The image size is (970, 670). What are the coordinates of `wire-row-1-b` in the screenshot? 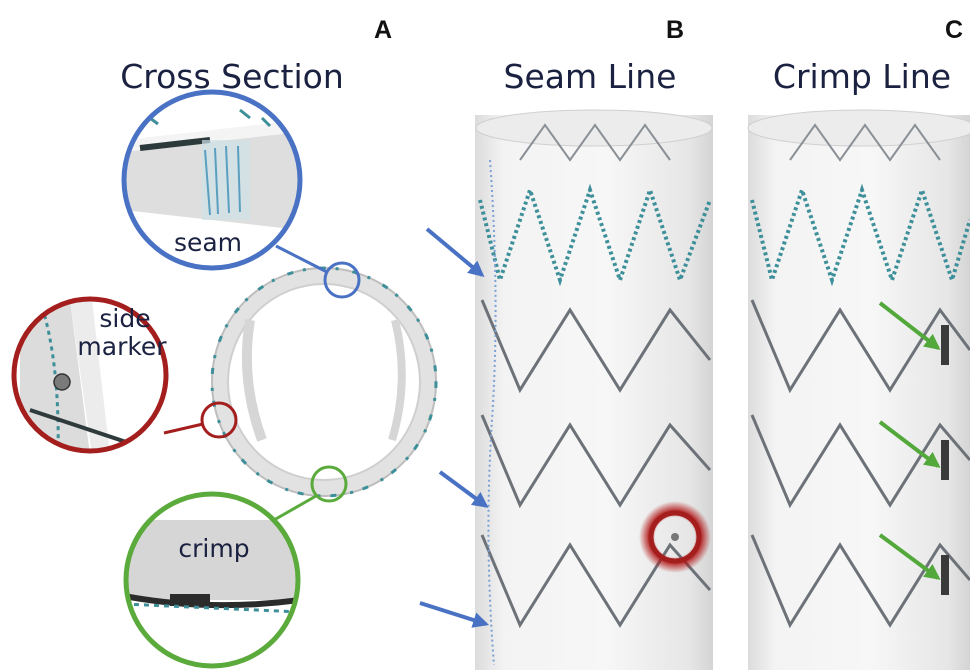 It's located at (596, 346).